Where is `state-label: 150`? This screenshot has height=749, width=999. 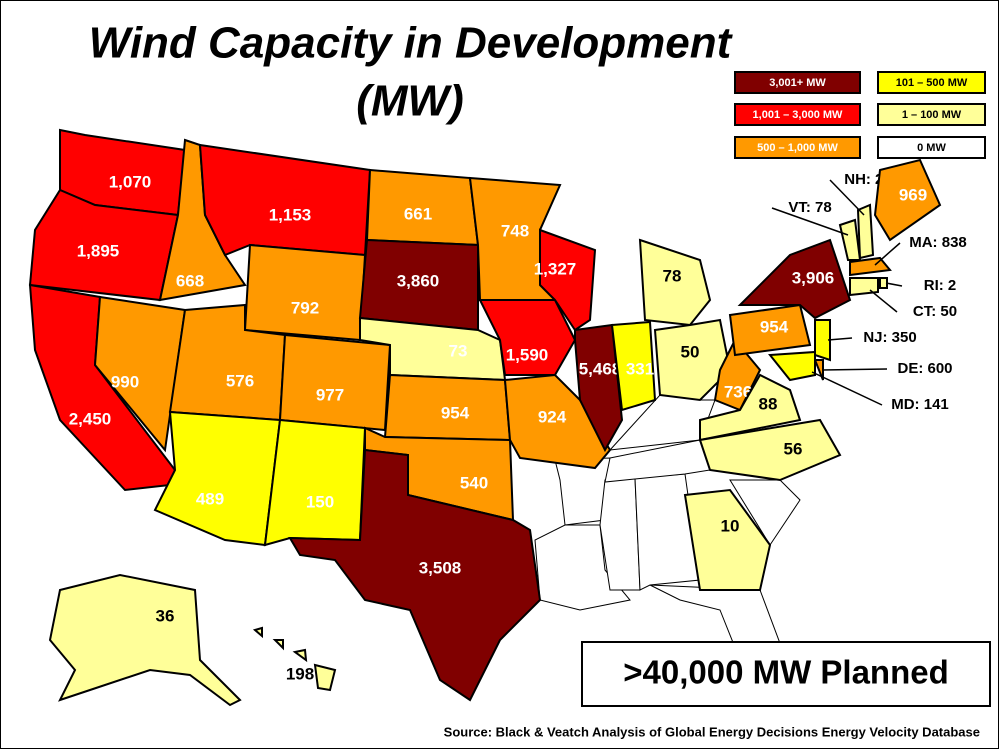
state-label: 150 is located at coordinates (320, 501).